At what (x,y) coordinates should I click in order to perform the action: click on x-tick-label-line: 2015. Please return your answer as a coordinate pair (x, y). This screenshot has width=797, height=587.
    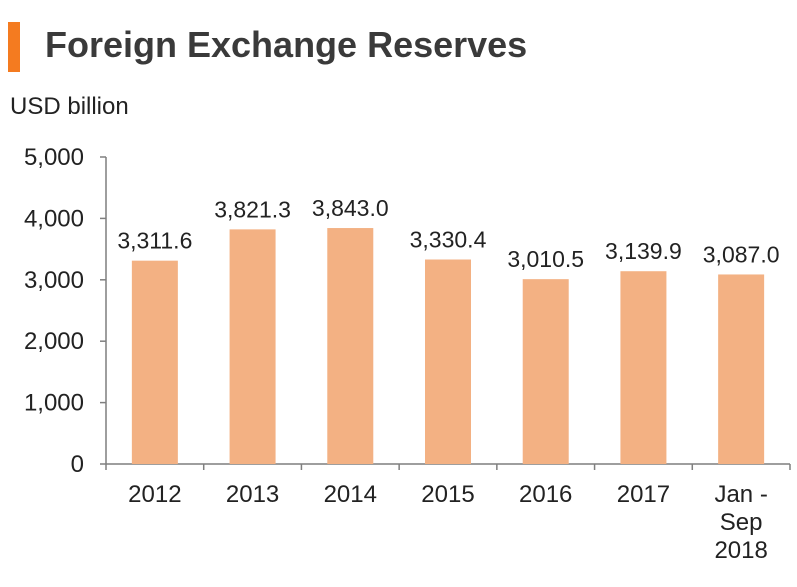
    Looking at the image, I should click on (447, 494).